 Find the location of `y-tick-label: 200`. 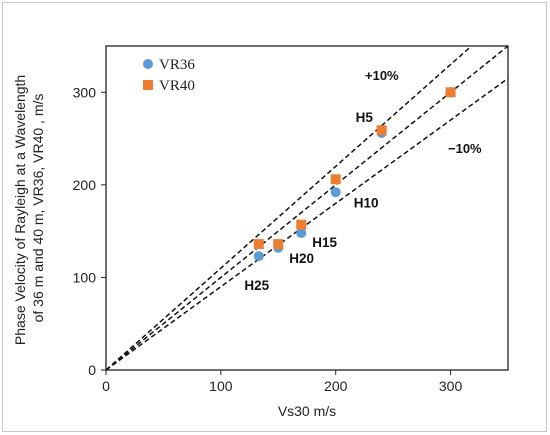

y-tick-label: 200 is located at coordinates (85, 185).